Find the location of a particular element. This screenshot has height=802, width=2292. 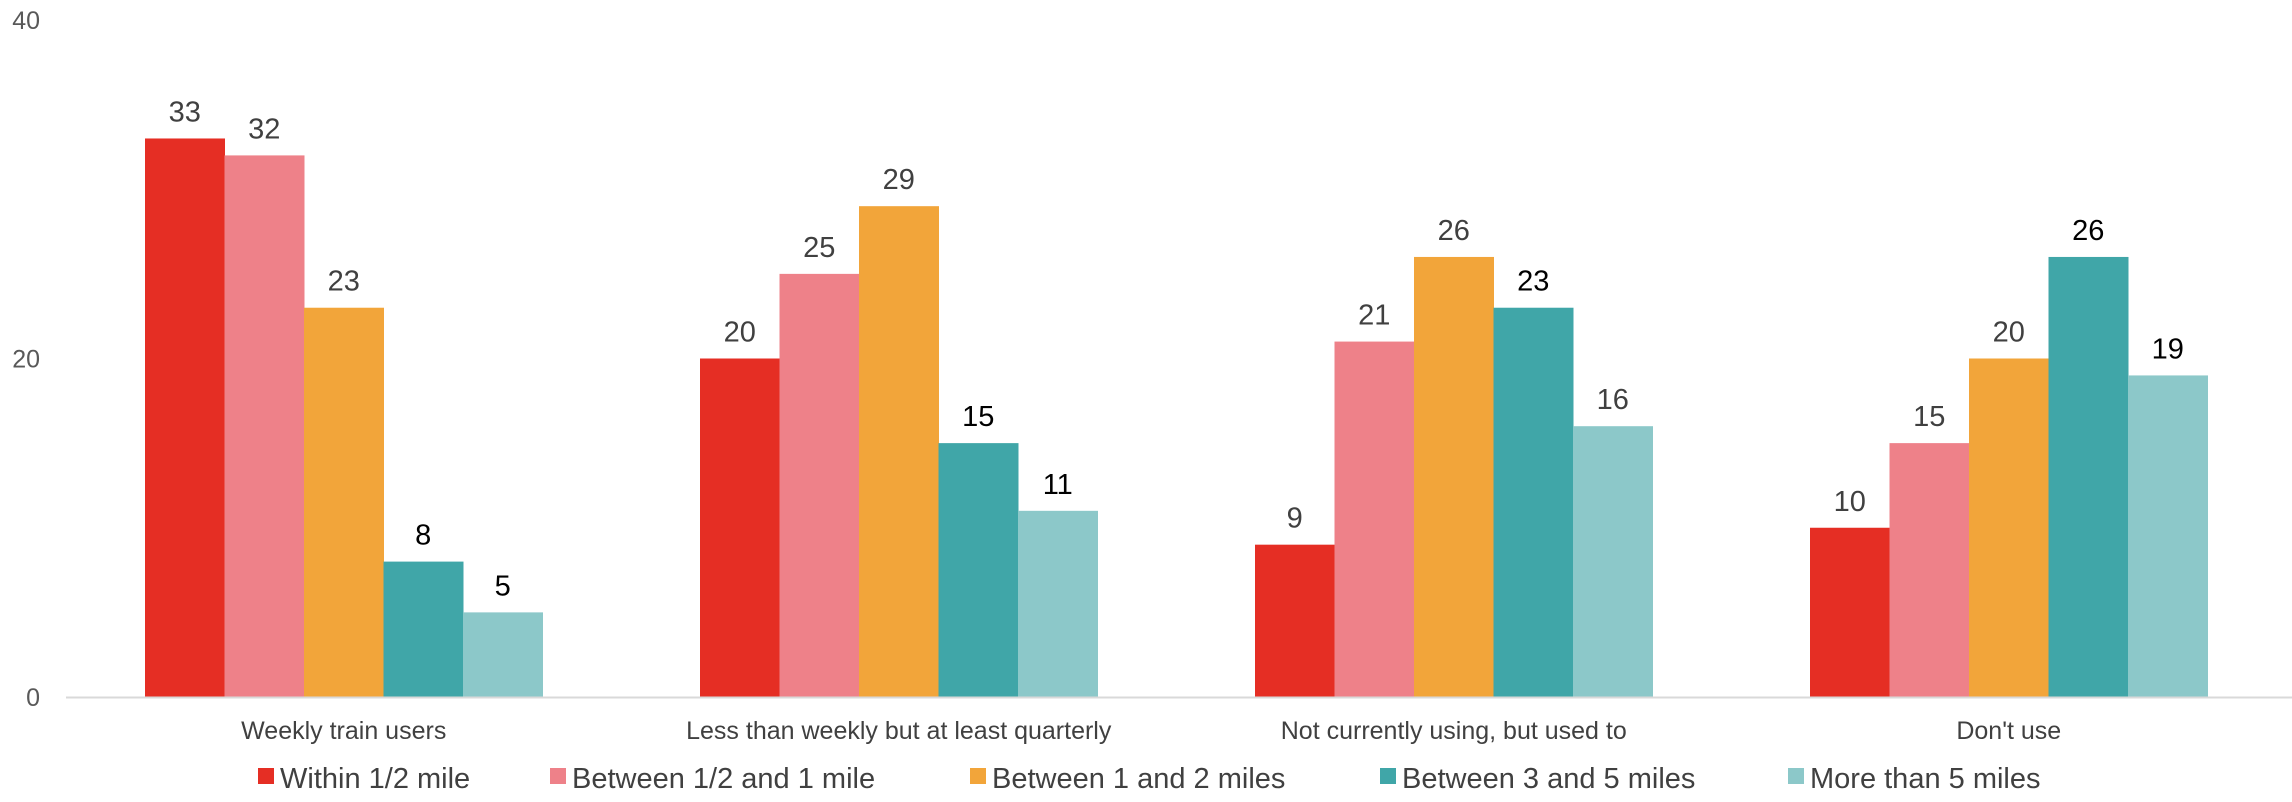

data-label: 8 is located at coordinates (423, 536).